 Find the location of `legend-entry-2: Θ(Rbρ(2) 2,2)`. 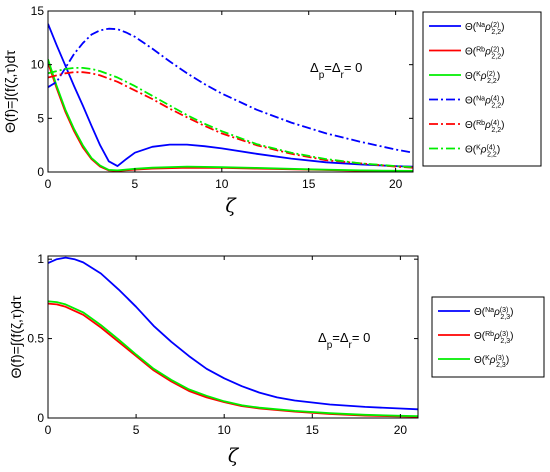

legend-entry-2: Θ(Rbρ(2) 2,2) is located at coordinates (484, 53).